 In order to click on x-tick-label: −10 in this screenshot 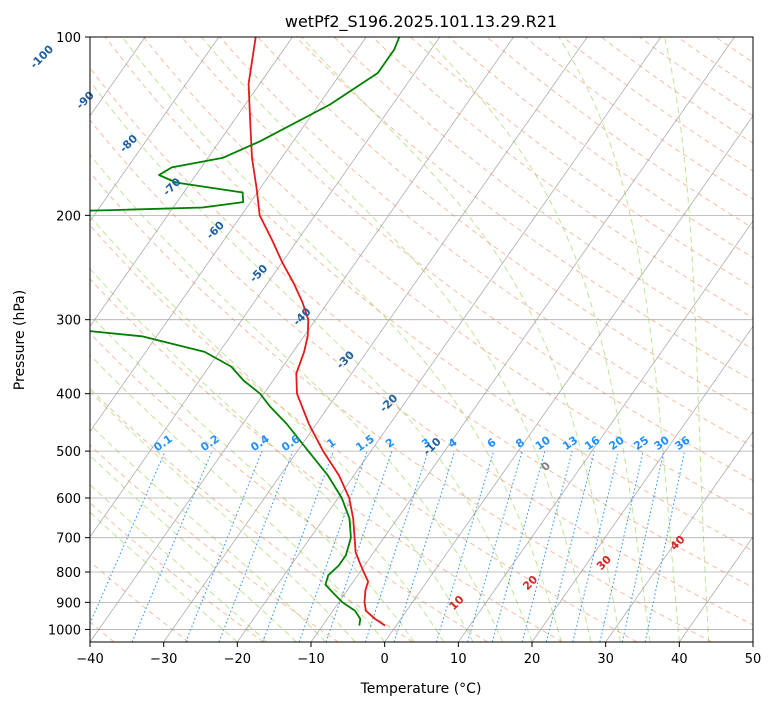, I will do `click(310, 659)`.